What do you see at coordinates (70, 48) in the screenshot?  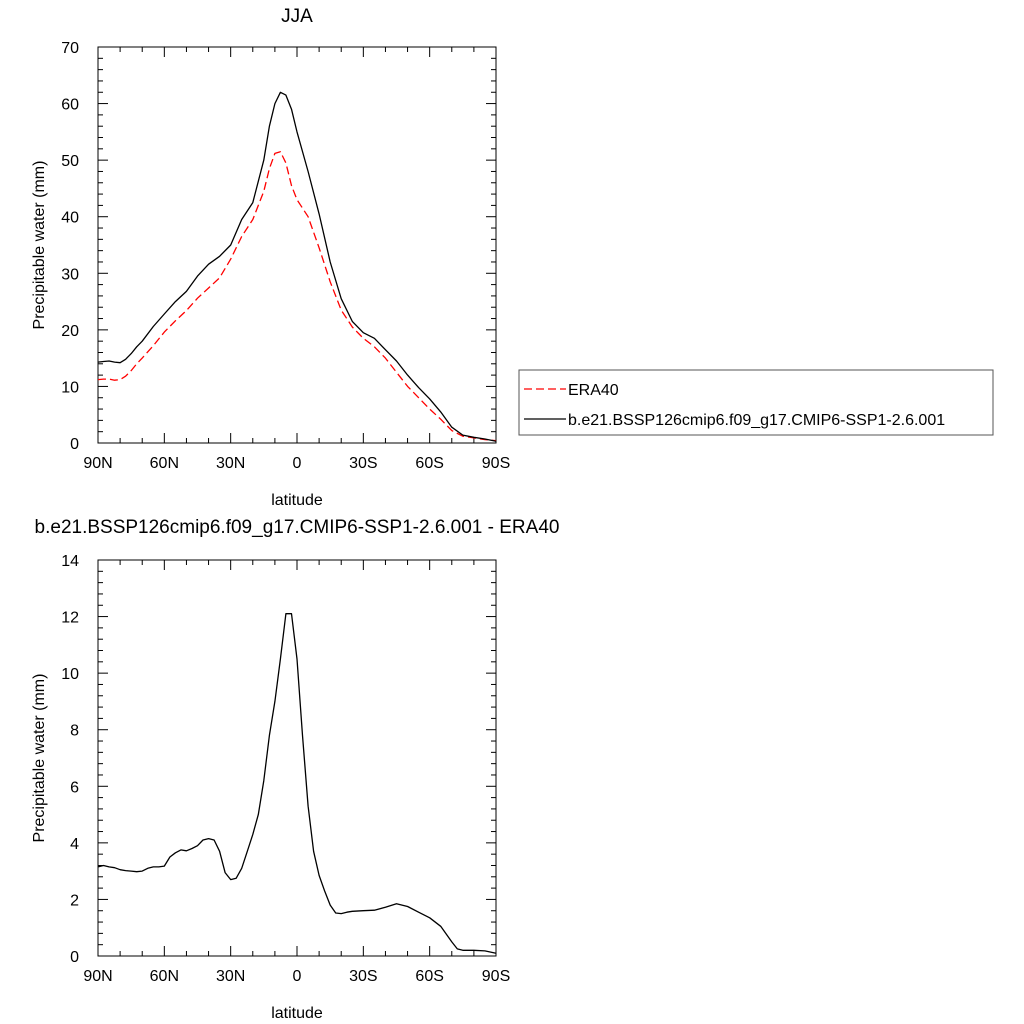 I see `y-tick-label: 70` at bounding box center [70, 48].